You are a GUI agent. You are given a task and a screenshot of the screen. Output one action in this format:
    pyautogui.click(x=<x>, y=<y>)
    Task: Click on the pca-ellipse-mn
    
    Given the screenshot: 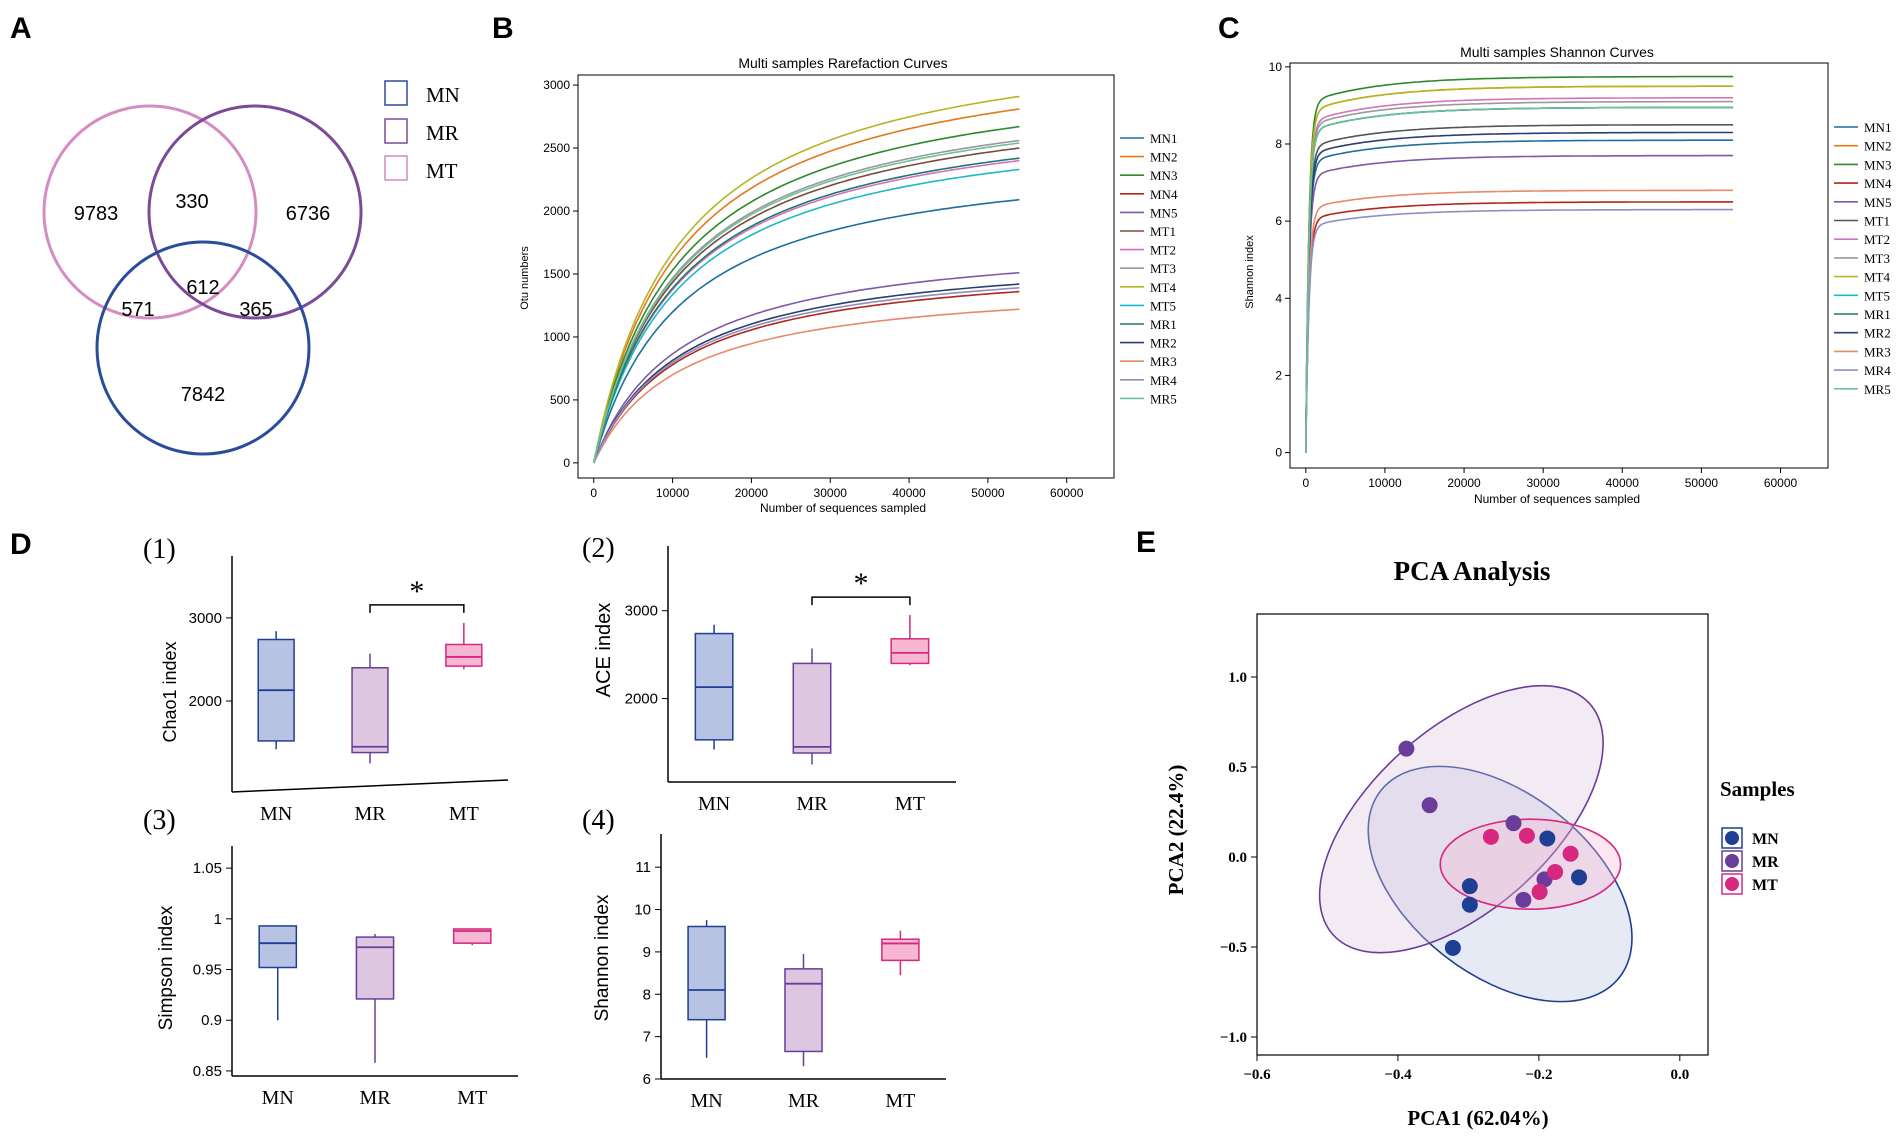 What is the action you would take?
    pyautogui.click(x=1500, y=884)
    